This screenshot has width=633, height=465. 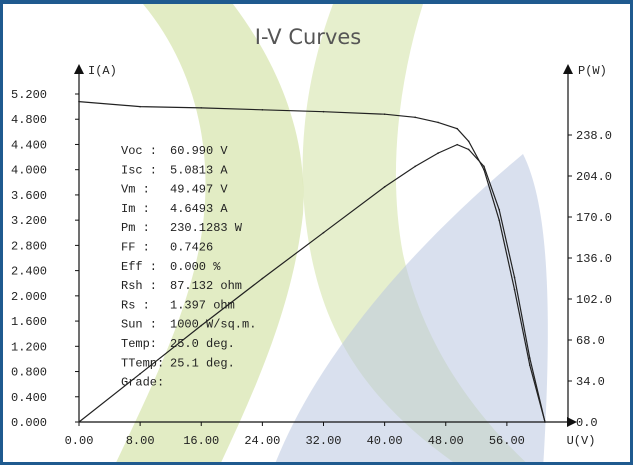 What do you see at coordinates (195, 267) in the screenshot?
I see `info-value: 0.000 %` at bounding box center [195, 267].